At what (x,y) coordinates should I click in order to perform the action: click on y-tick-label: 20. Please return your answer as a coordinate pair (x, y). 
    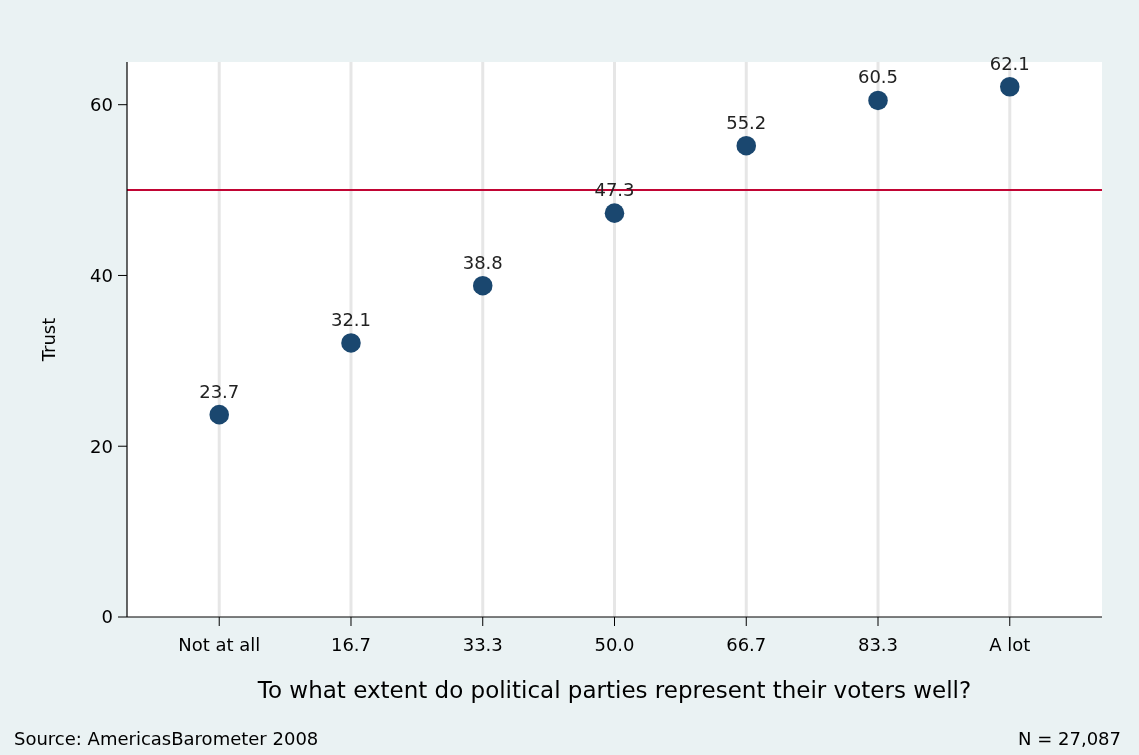
    Looking at the image, I should click on (101, 446).